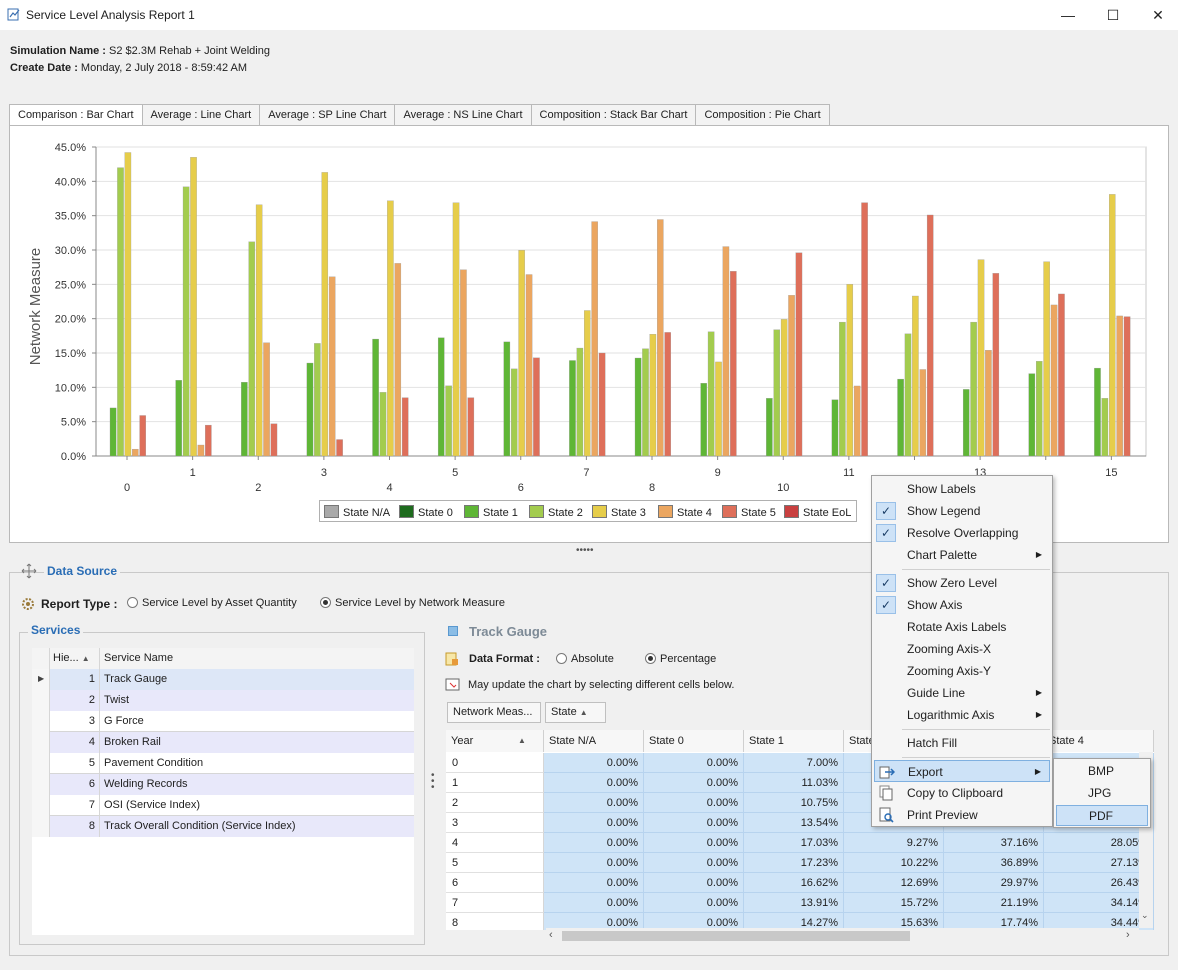 This screenshot has width=1178, height=970. I want to click on service-row: 4 Broken Rail, so click(223, 742).